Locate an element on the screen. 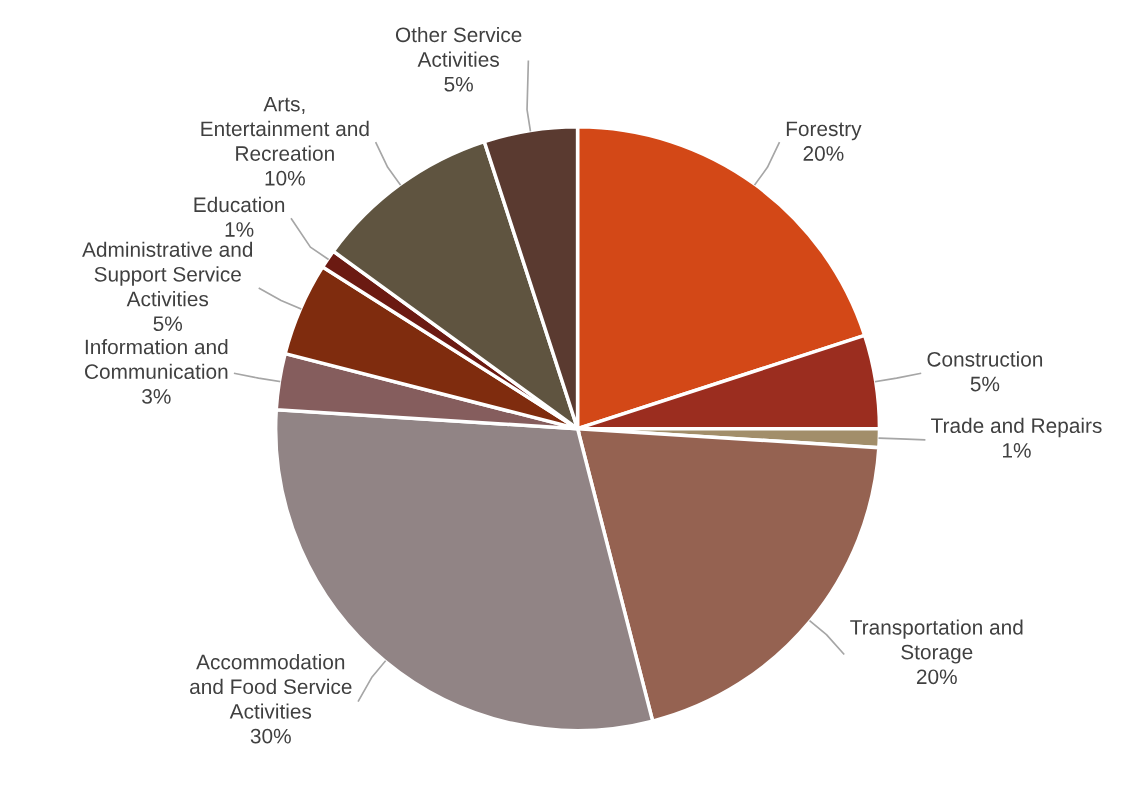 The width and height of the screenshot is (1134, 797). slice-label: Accommodation and Food Service Activities is located at coordinates (271, 686).